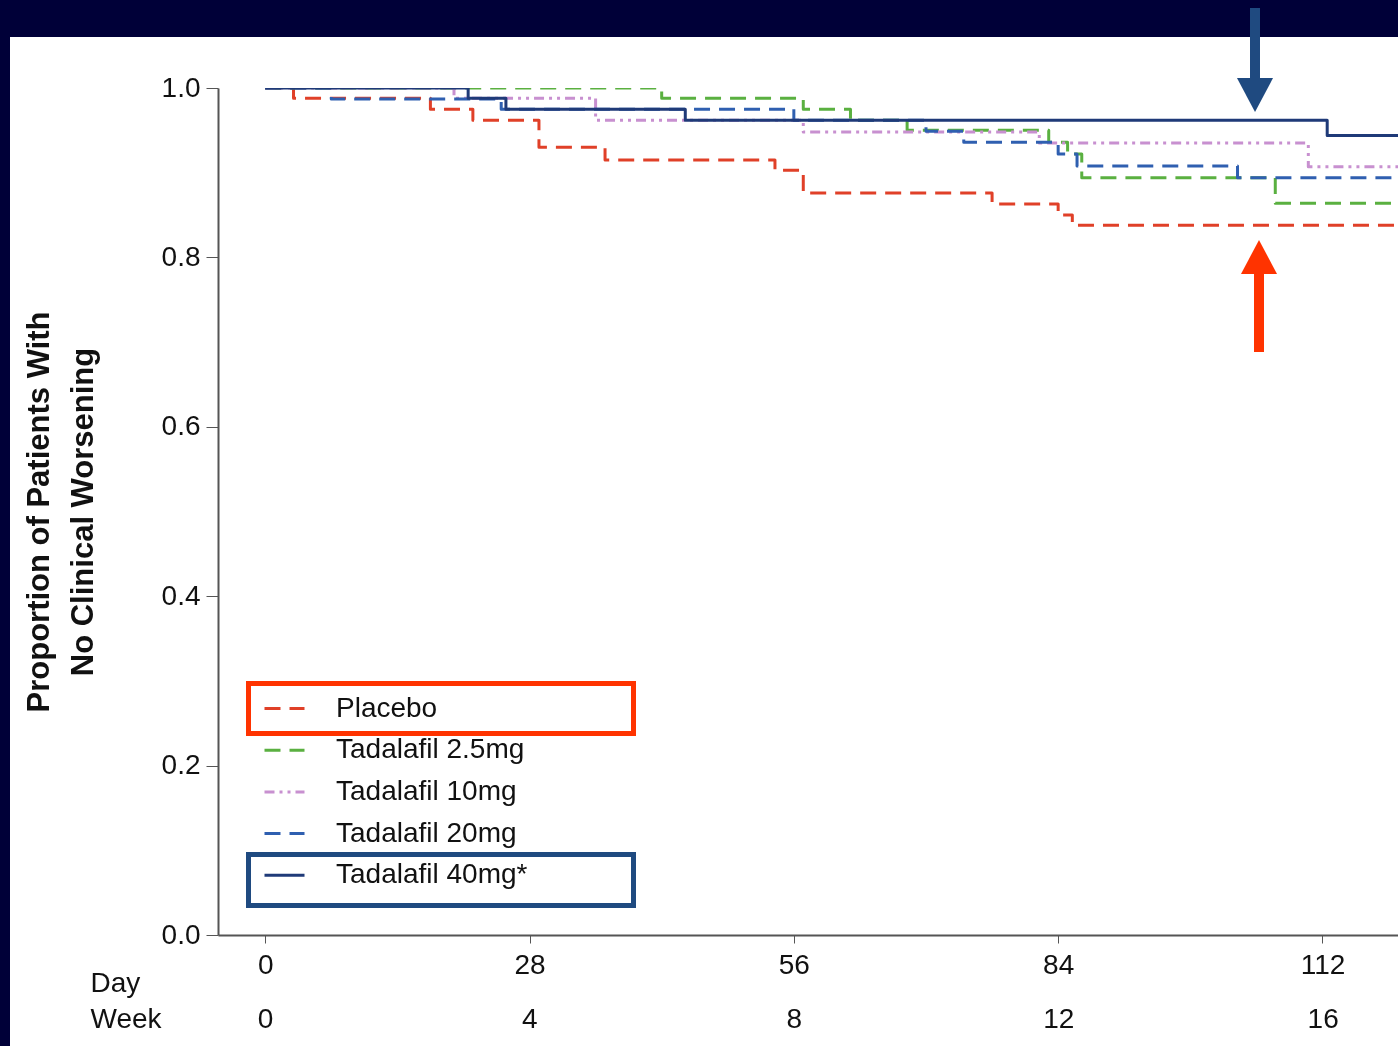 The height and width of the screenshot is (1046, 1398). Describe the element at coordinates (1323, 964) in the screenshot. I see `x-tick-label: 112` at that location.